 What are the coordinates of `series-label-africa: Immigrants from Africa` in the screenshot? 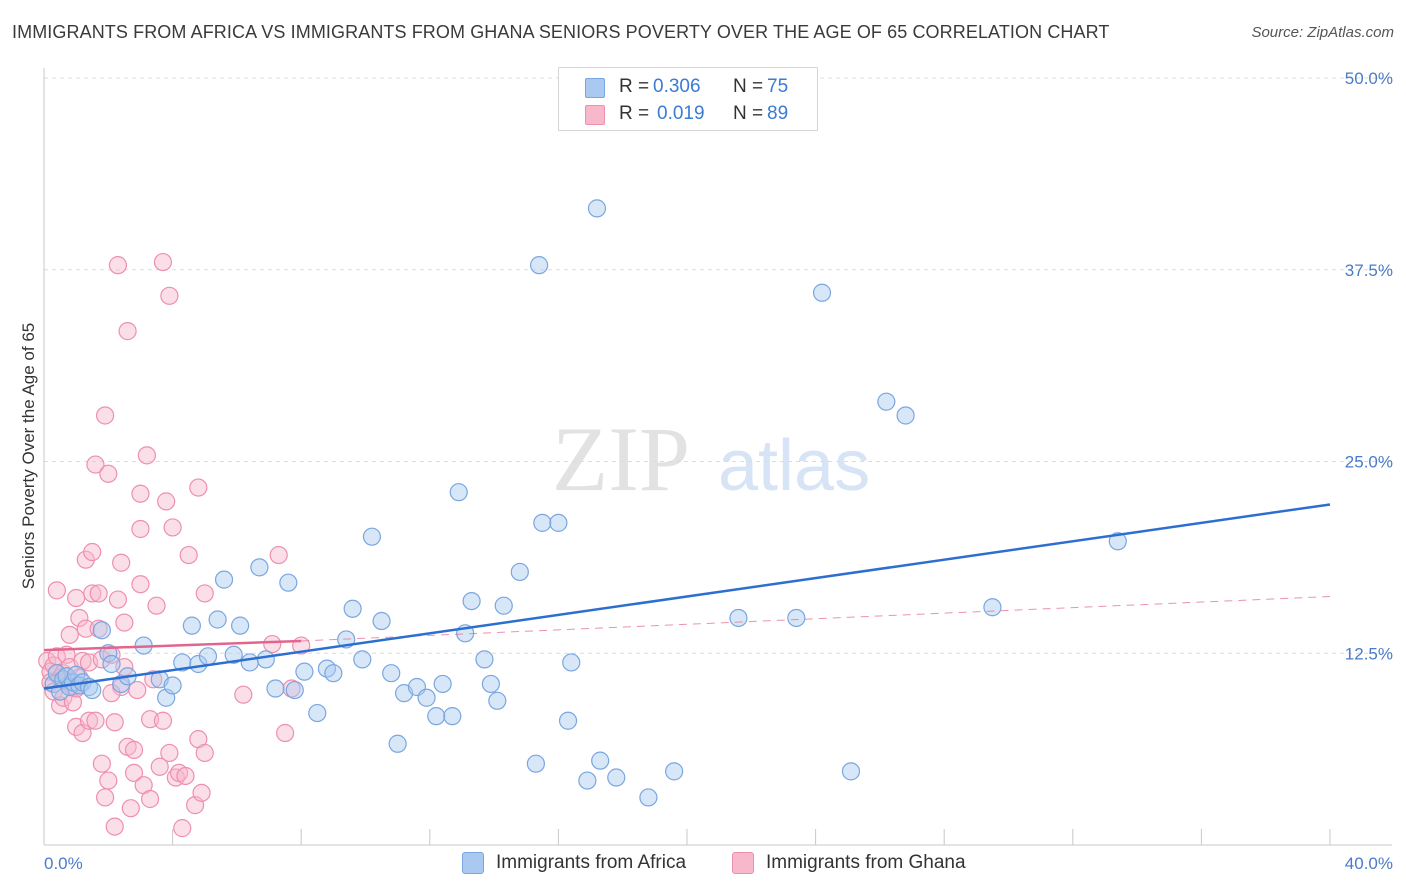 It's located at (591, 862).